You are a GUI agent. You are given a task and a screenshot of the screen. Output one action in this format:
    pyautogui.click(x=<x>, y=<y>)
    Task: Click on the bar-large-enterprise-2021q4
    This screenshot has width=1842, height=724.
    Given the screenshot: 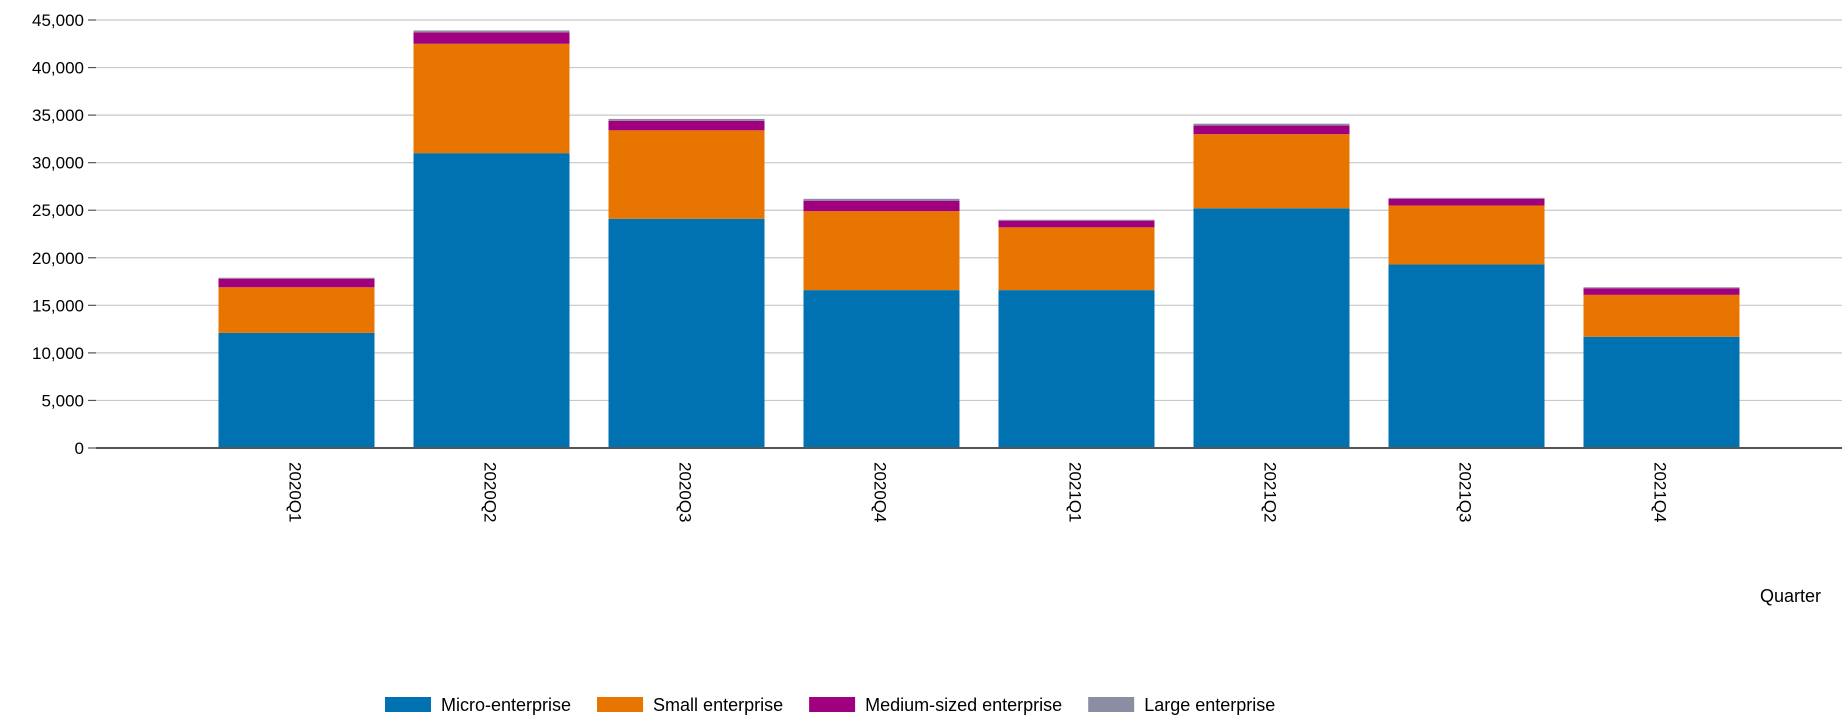 What is the action you would take?
    pyautogui.click(x=1661, y=288)
    